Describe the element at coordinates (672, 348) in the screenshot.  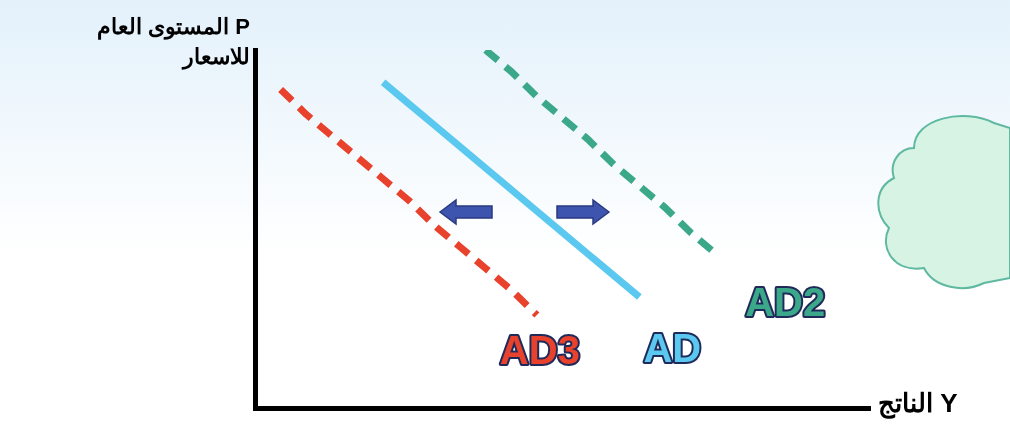
I see `series-label: AD` at that location.